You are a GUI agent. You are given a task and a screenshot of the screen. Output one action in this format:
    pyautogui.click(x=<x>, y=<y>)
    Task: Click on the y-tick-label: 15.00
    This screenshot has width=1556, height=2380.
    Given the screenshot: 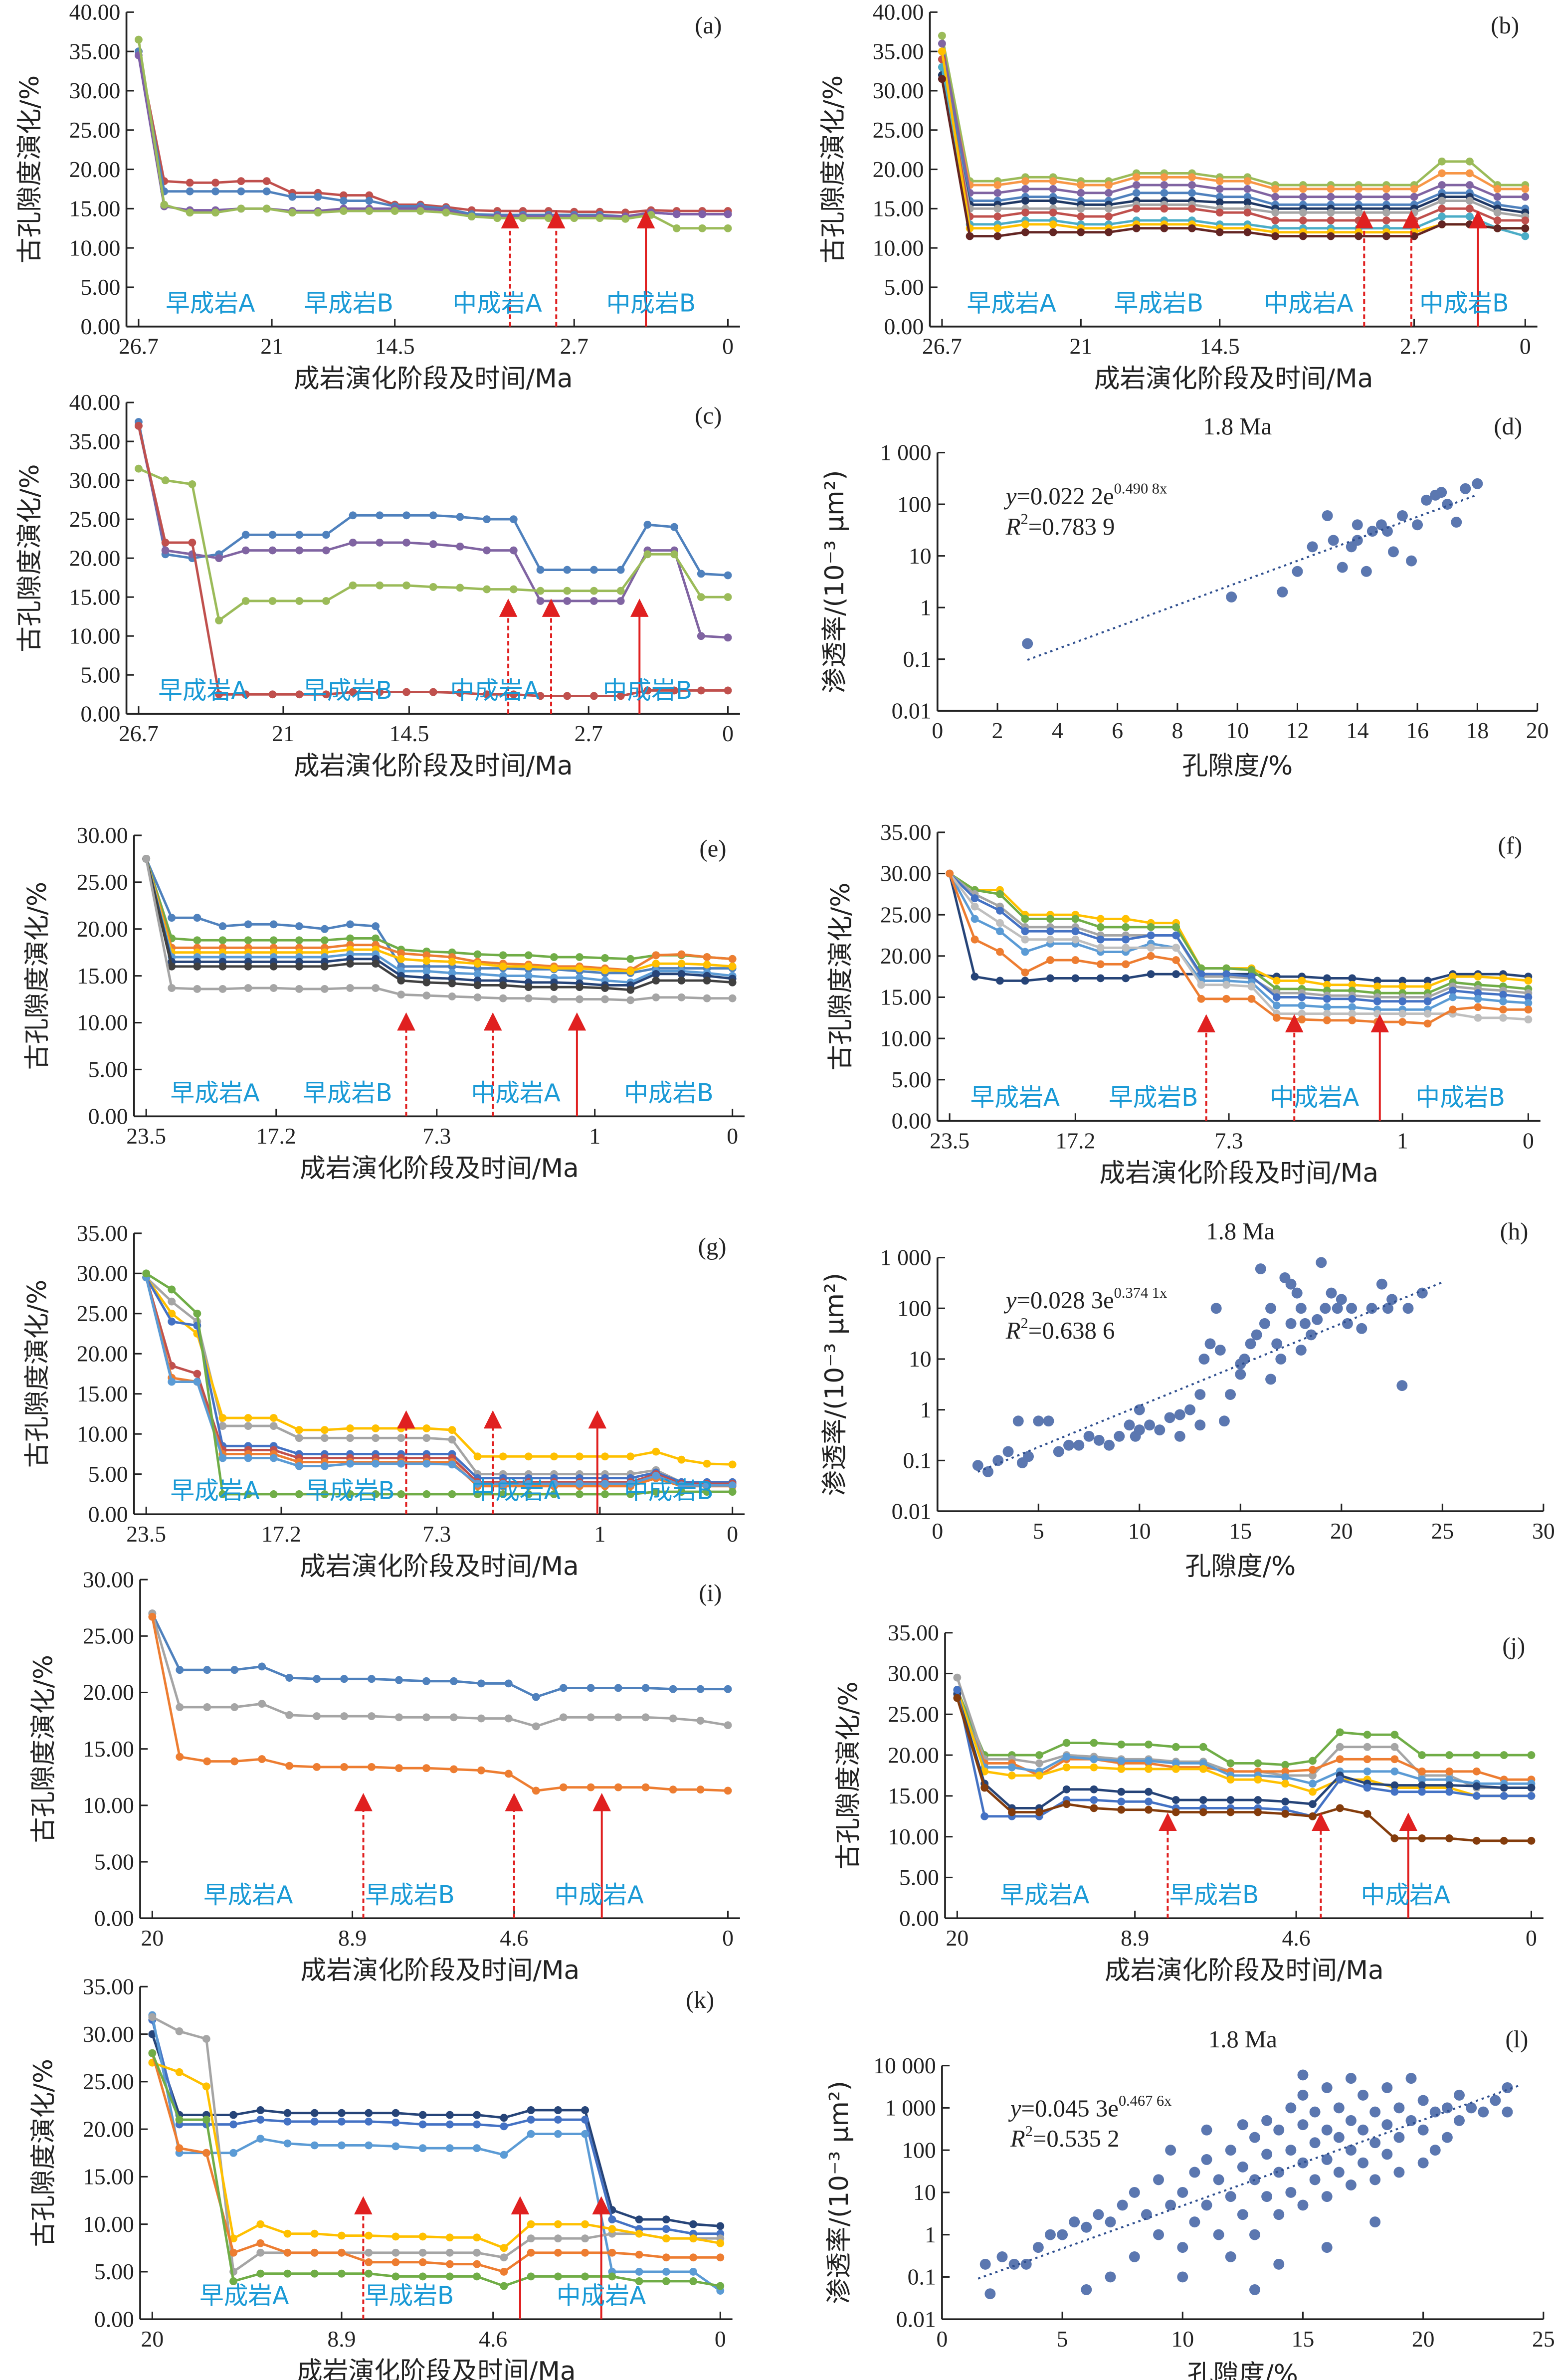 What is the action you would take?
    pyautogui.click(x=102, y=976)
    